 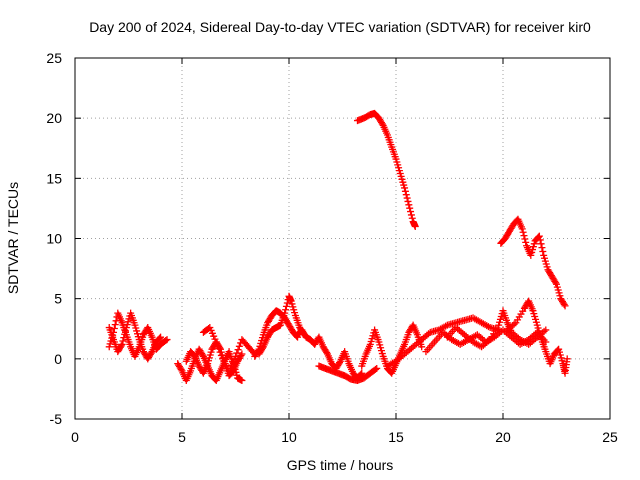 I want to click on y-tick-label: 25, so click(x=54, y=58).